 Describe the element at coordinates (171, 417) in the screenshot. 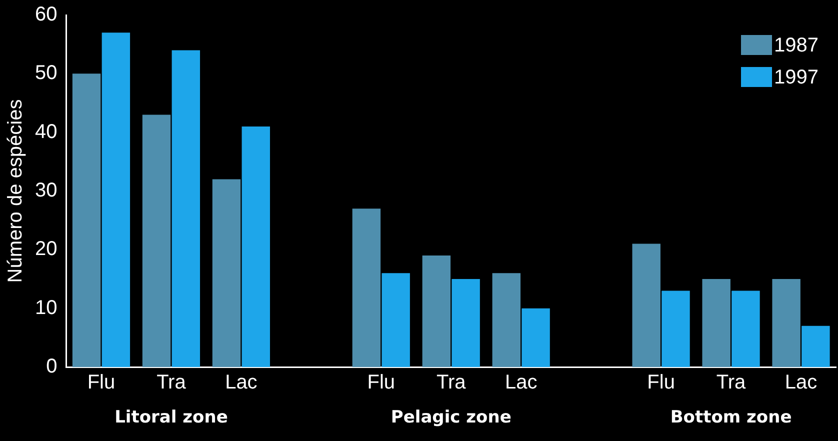

I see `text: Litoral zone` at that location.